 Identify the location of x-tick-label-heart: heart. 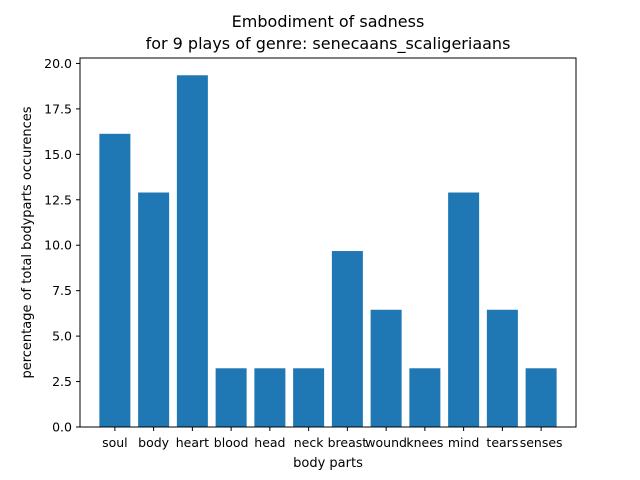
(192, 442).